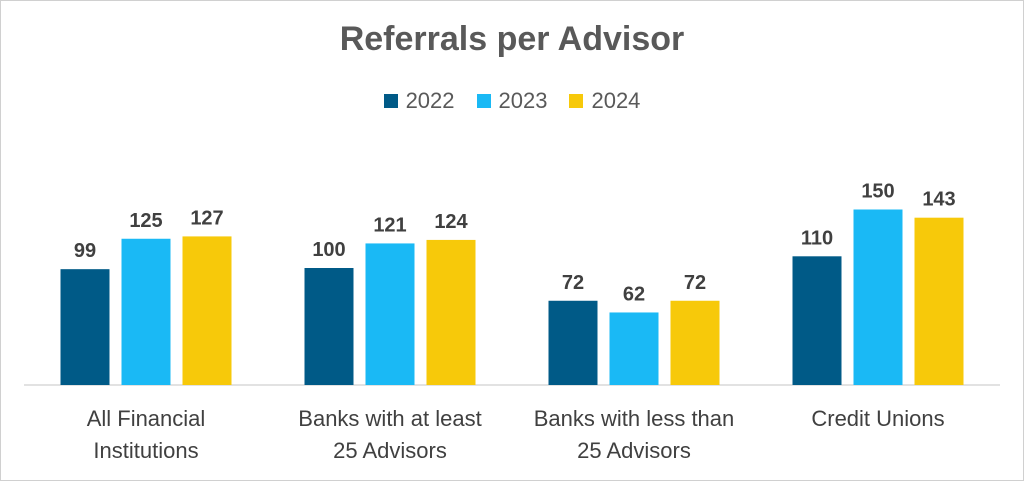  I want to click on legend-item-2024: 2024, so click(604, 101).